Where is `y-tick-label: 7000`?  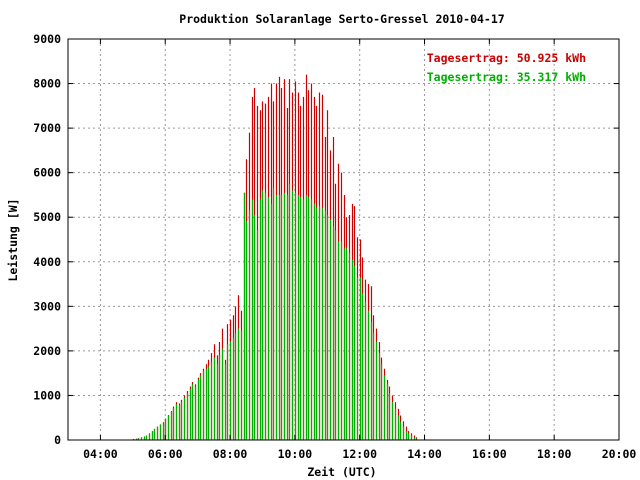
y-tick-label: 7000 is located at coordinates (47, 128).